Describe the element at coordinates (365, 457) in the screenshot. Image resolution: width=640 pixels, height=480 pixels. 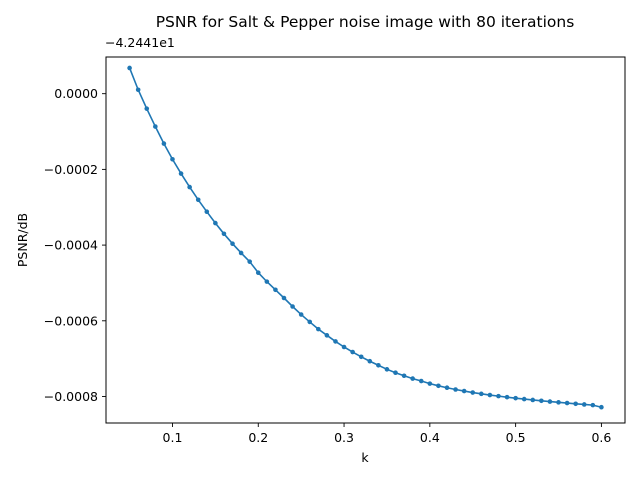
I see `x-axis-label: k` at that location.